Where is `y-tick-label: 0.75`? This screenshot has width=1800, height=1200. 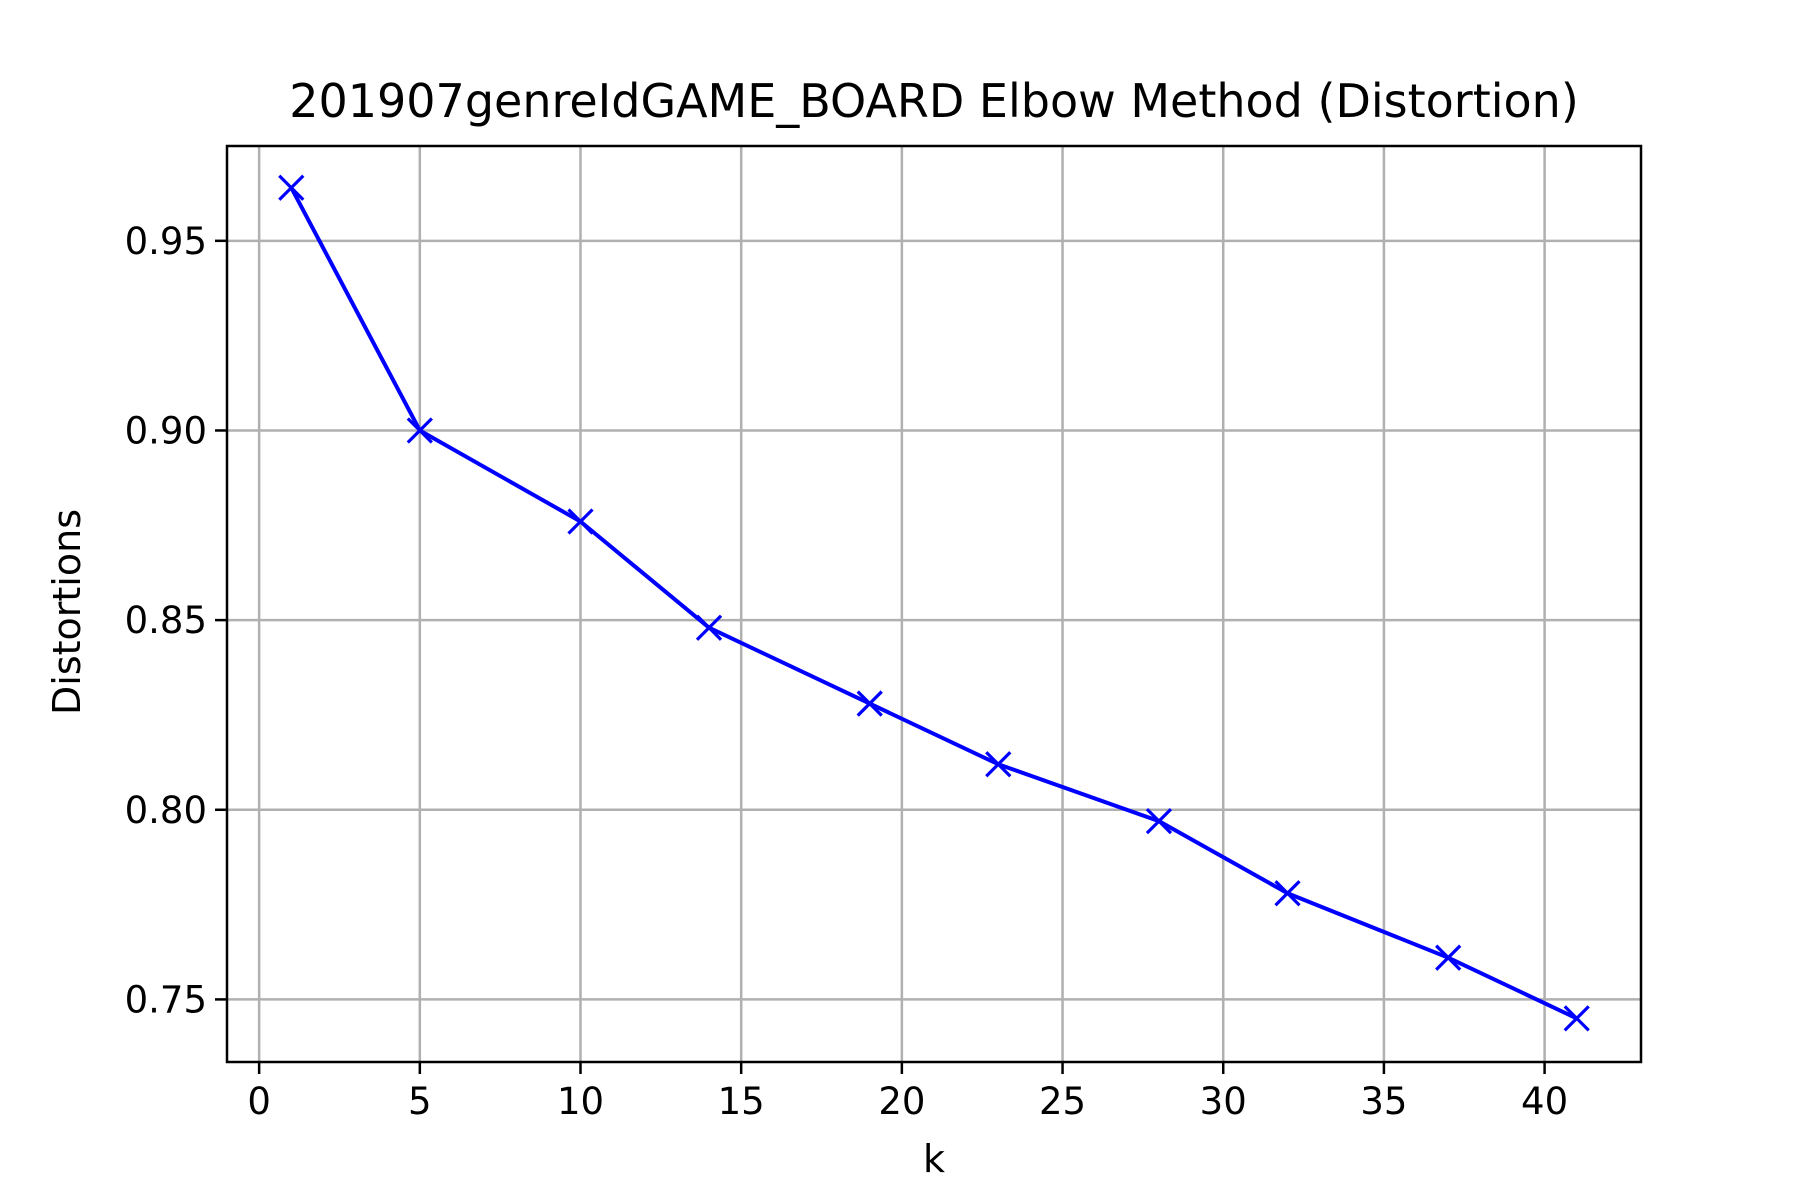
y-tick-label: 0.75 is located at coordinates (166, 999).